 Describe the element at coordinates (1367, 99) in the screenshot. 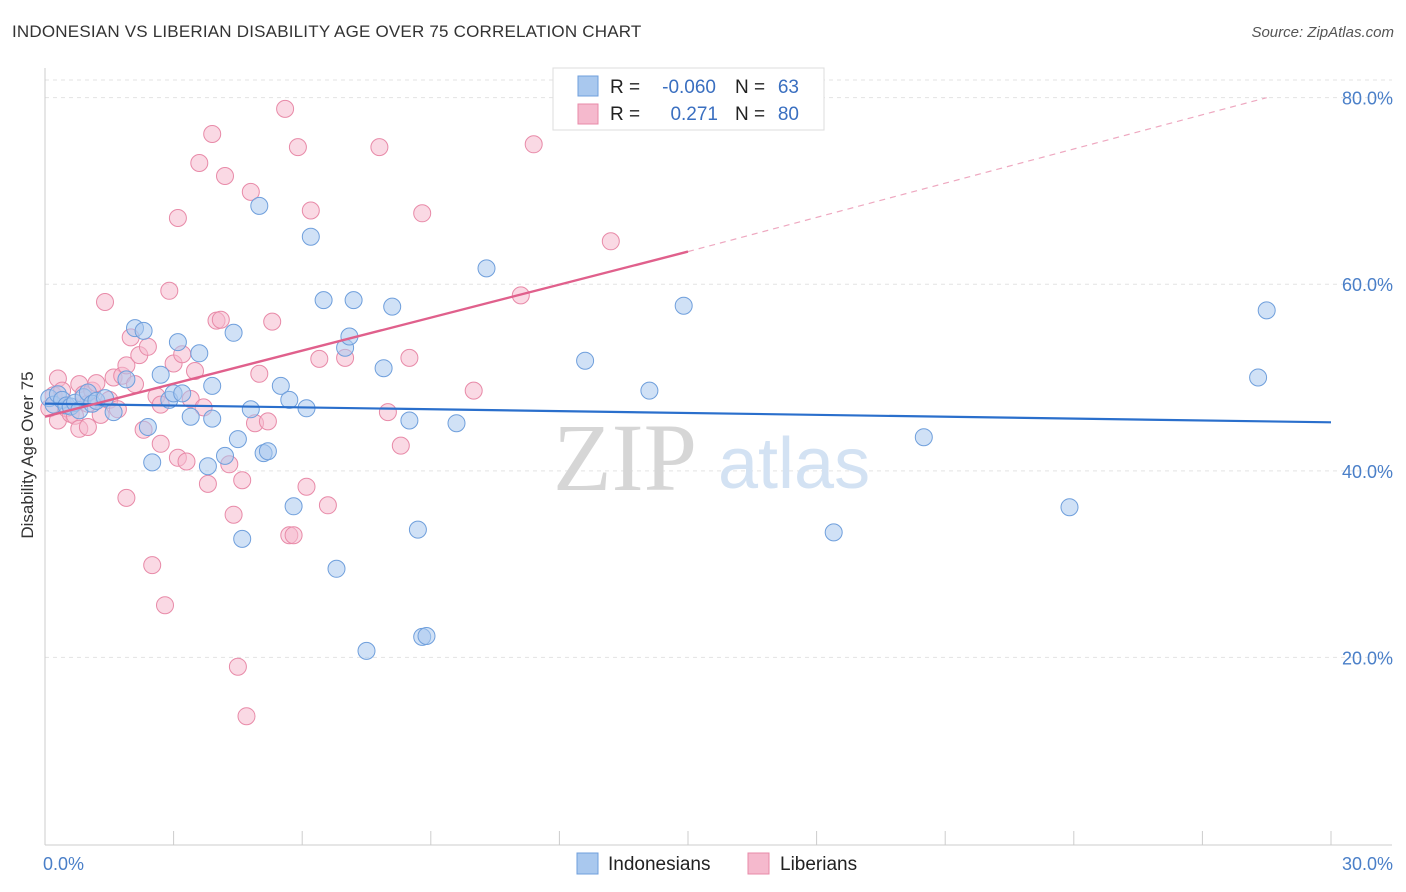

I see `y-tick-label-80: 80.0%` at that location.